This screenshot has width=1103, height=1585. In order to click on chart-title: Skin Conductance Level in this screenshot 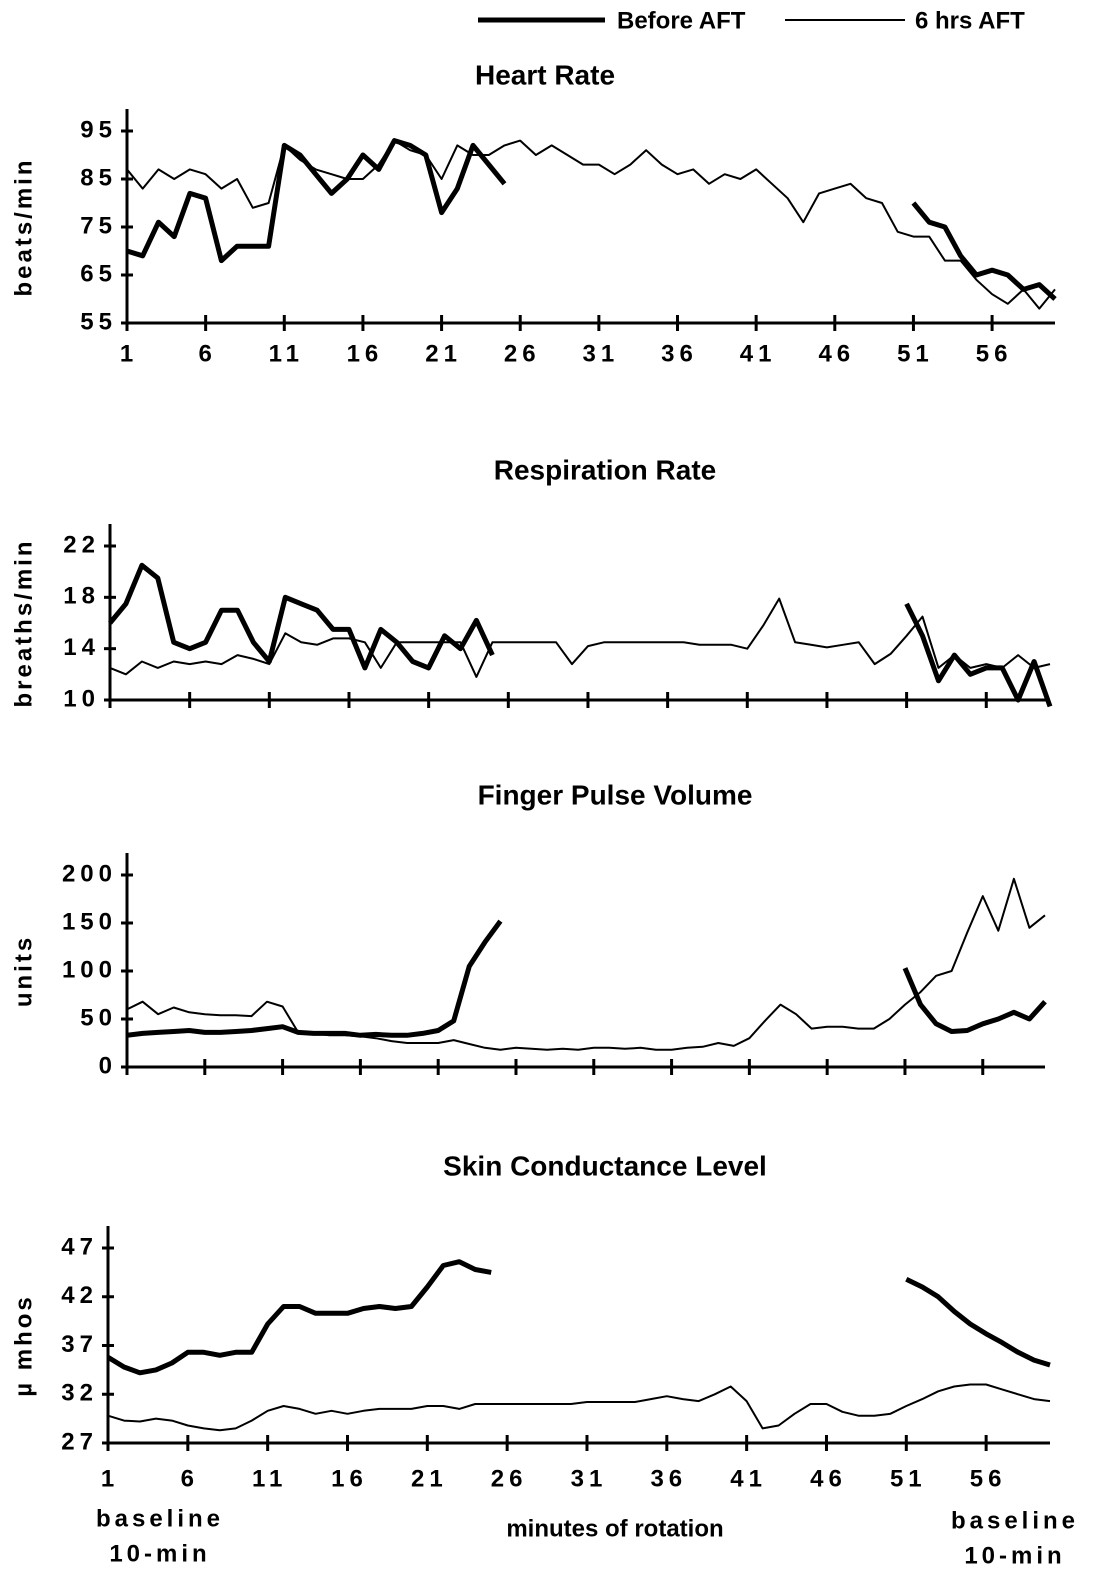, I will do `click(605, 1165)`.